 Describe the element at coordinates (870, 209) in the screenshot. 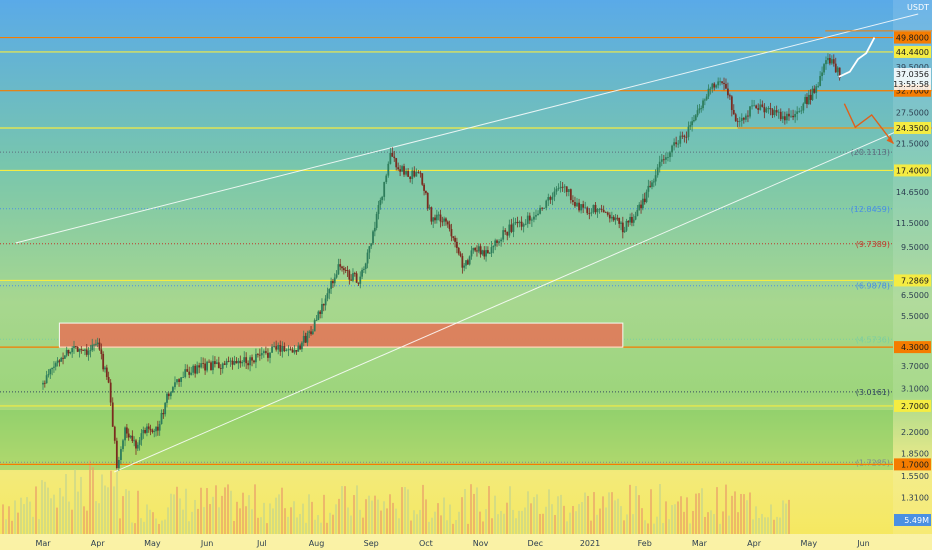

I see `fib-label: (12.8459)` at that location.